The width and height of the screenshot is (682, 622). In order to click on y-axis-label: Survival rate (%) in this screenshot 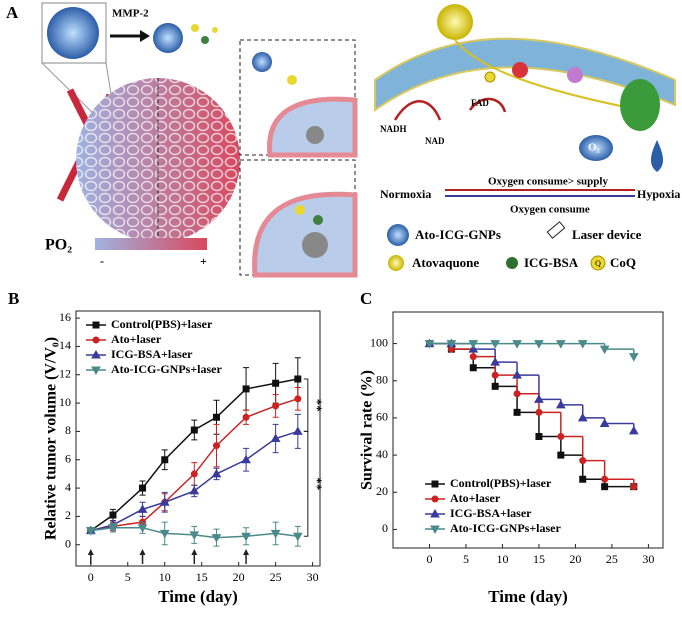, I will do `click(367, 430)`.